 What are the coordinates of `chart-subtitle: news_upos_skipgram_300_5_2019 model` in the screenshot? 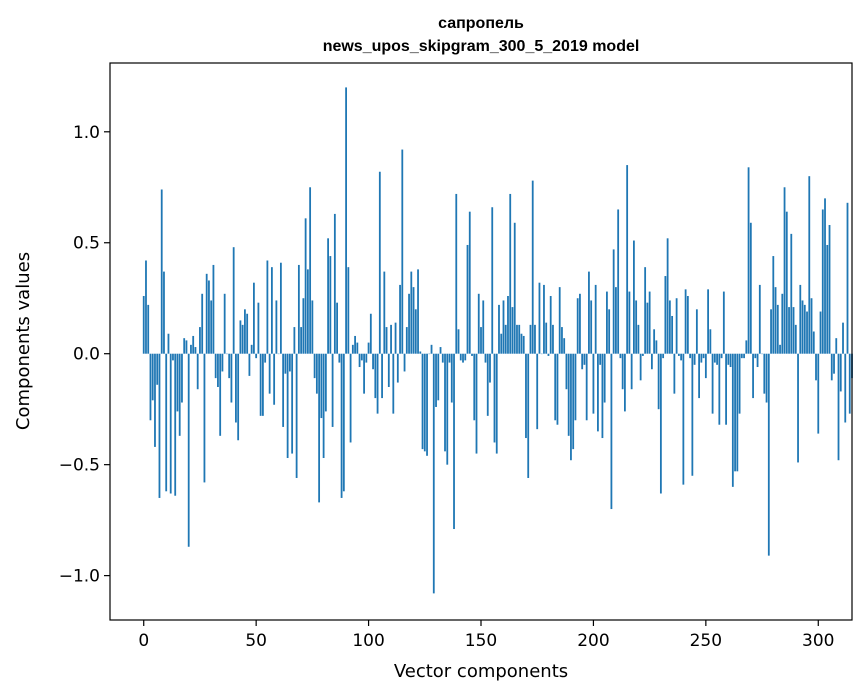 It's located at (481, 46).